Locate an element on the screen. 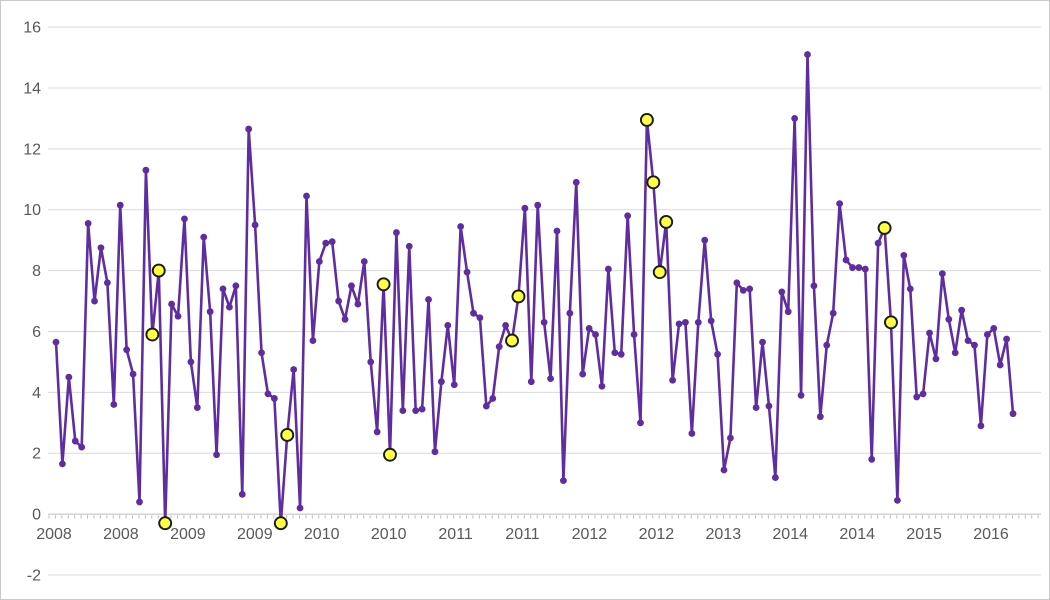  x-axis-tick-label: 2012 is located at coordinates (657, 534).